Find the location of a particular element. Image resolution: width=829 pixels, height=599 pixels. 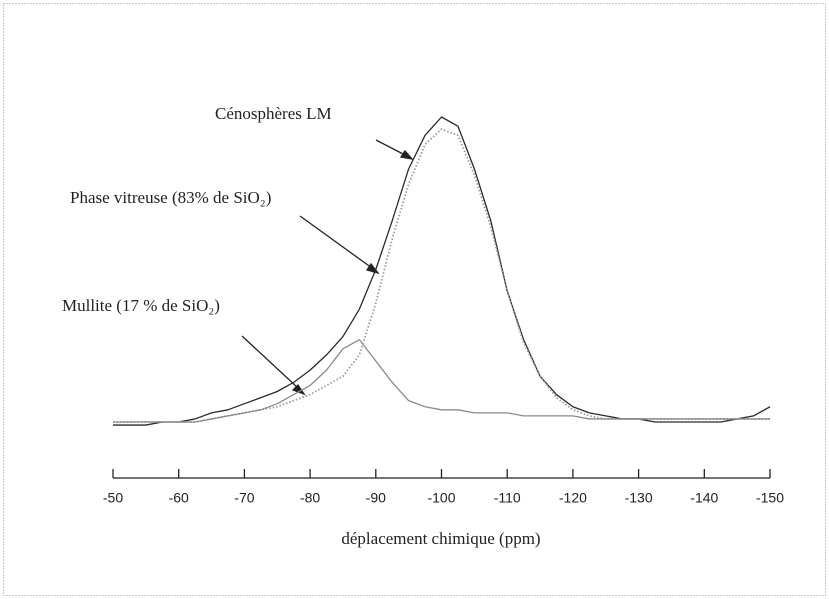

x-tick-label: -120 is located at coordinates (573, 498).